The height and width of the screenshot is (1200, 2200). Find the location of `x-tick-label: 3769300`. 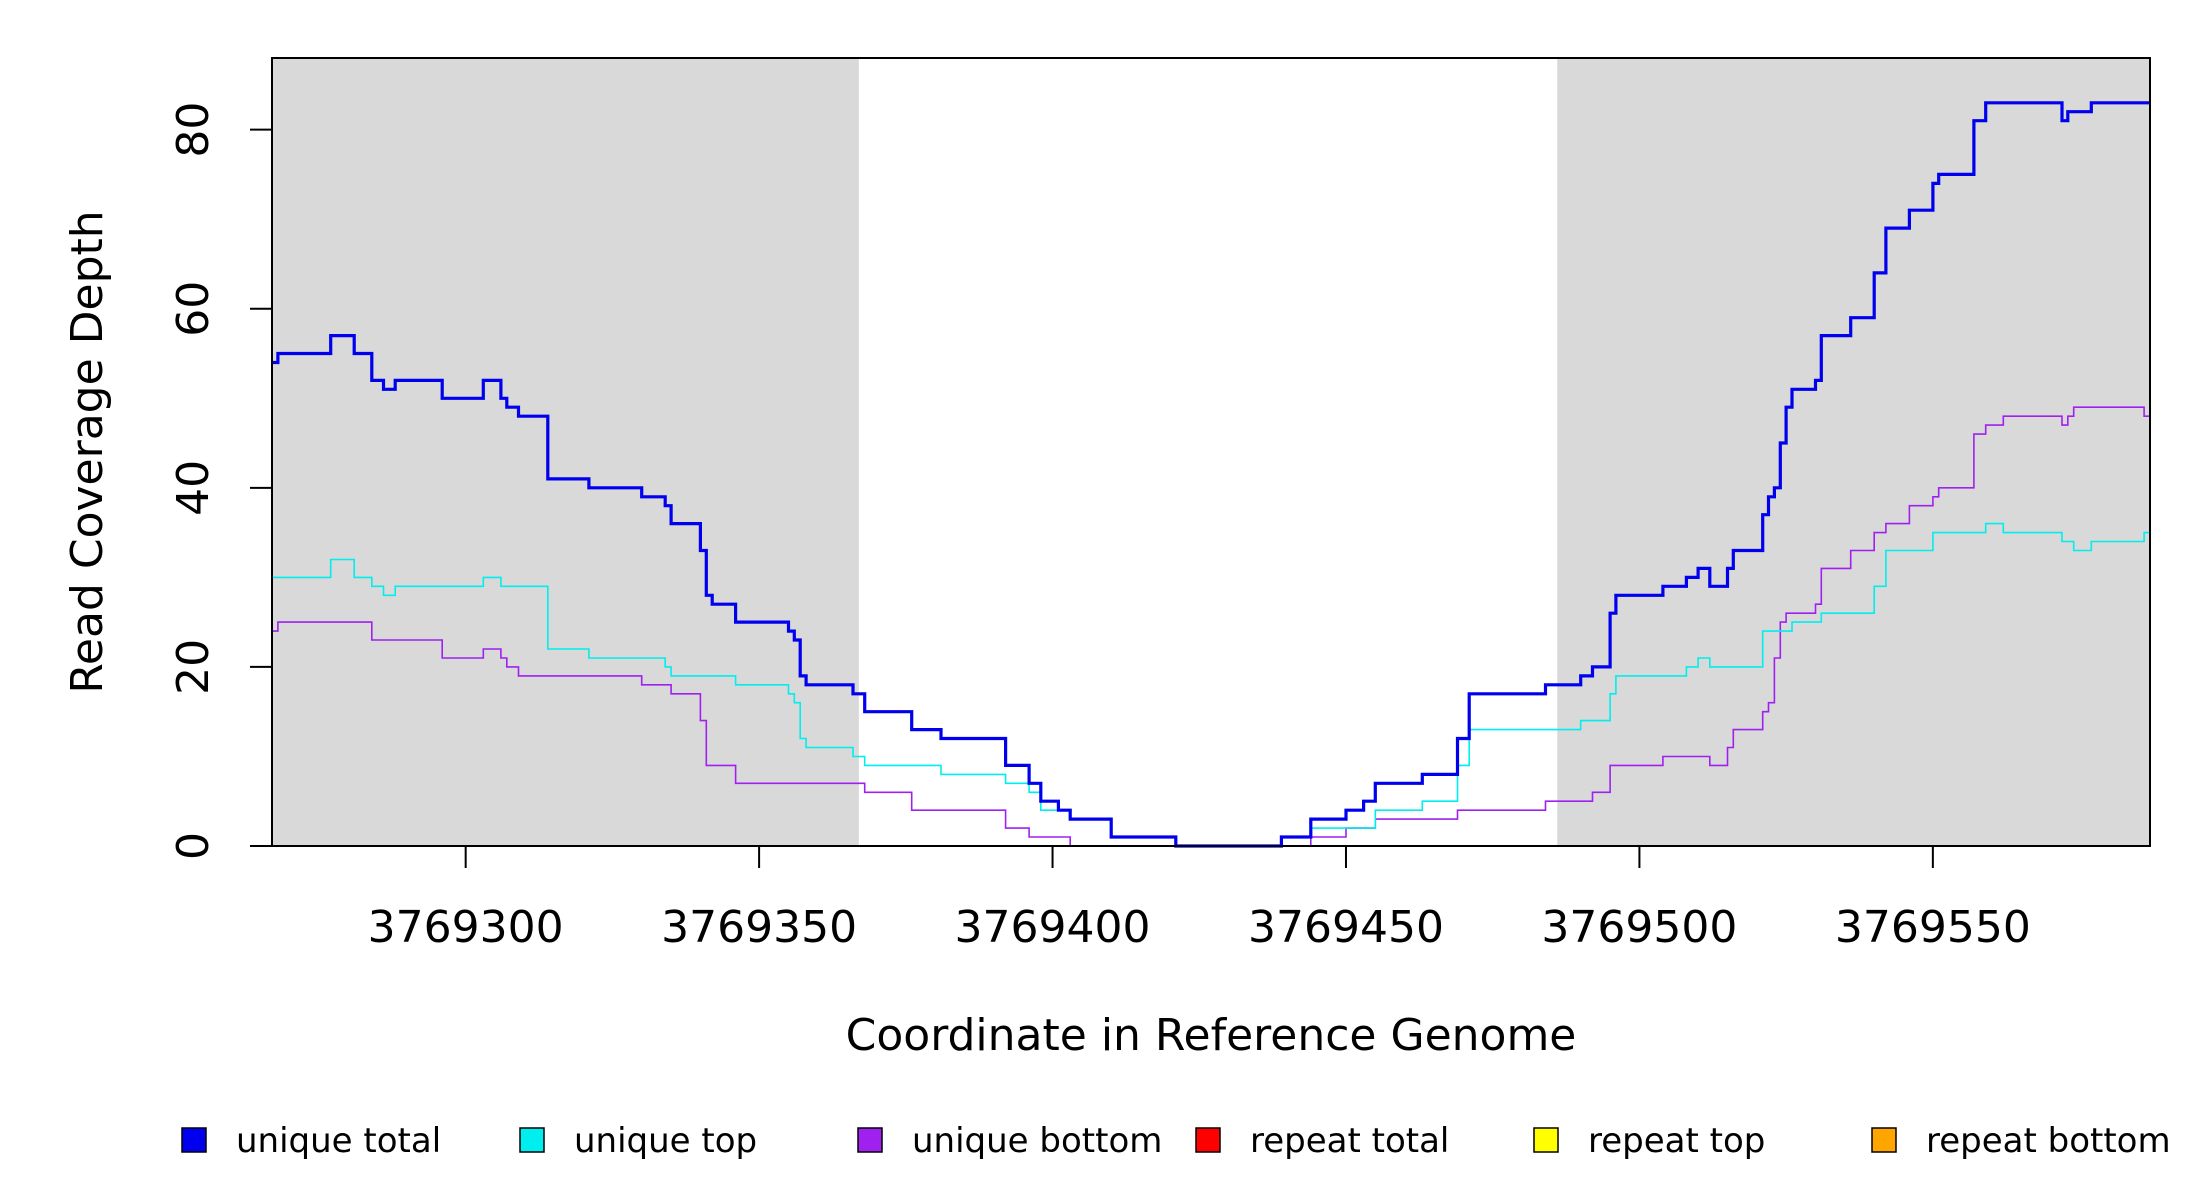

x-tick-label: 3769300 is located at coordinates (466, 927).